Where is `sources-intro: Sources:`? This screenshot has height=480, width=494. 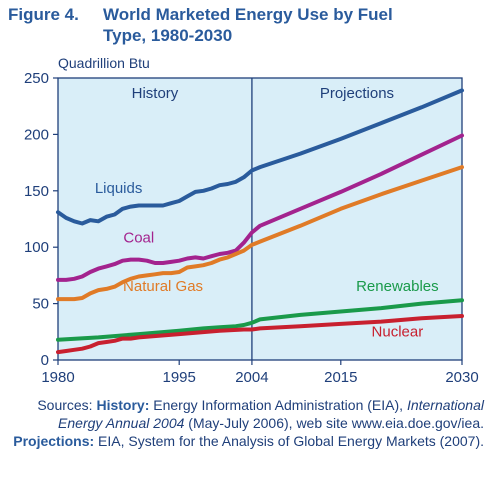 sources-intro: Sources: is located at coordinates (67, 405).